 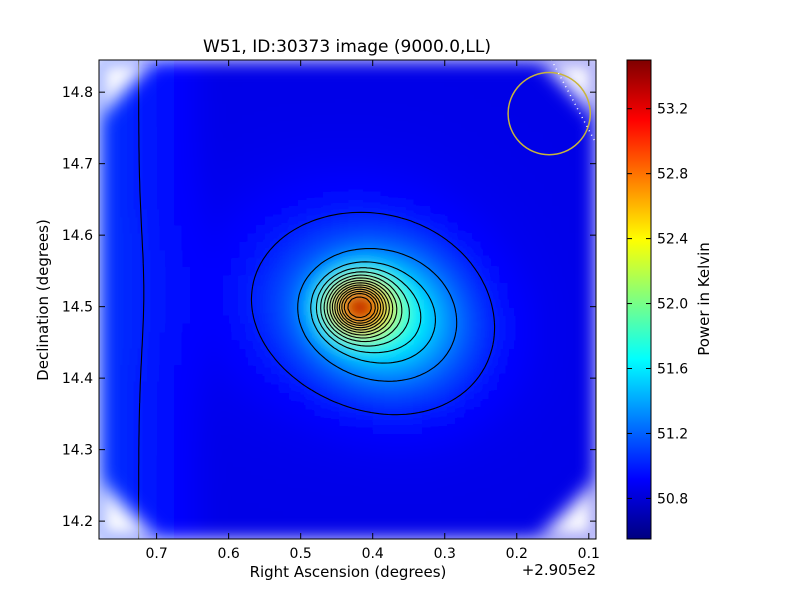 What do you see at coordinates (517, 554) in the screenshot?
I see `x-tick-label: 0.2` at bounding box center [517, 554].